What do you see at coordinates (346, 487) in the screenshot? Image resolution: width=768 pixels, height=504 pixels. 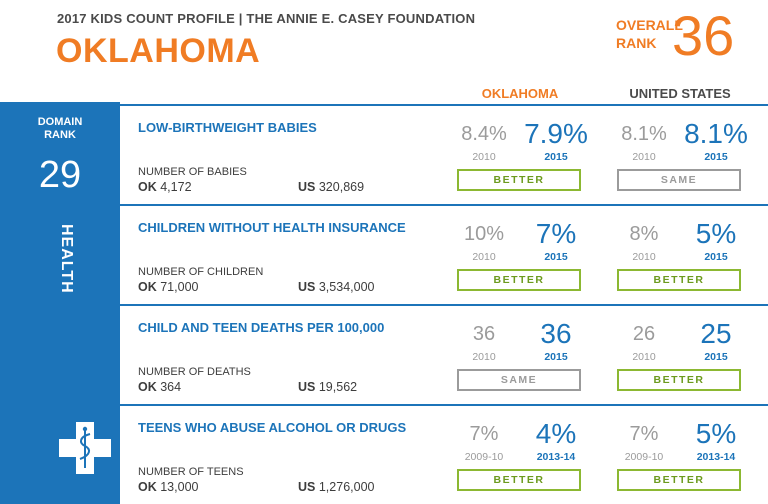 I see `us-count-value: 1,276,000` at bounding box center [346, 487].